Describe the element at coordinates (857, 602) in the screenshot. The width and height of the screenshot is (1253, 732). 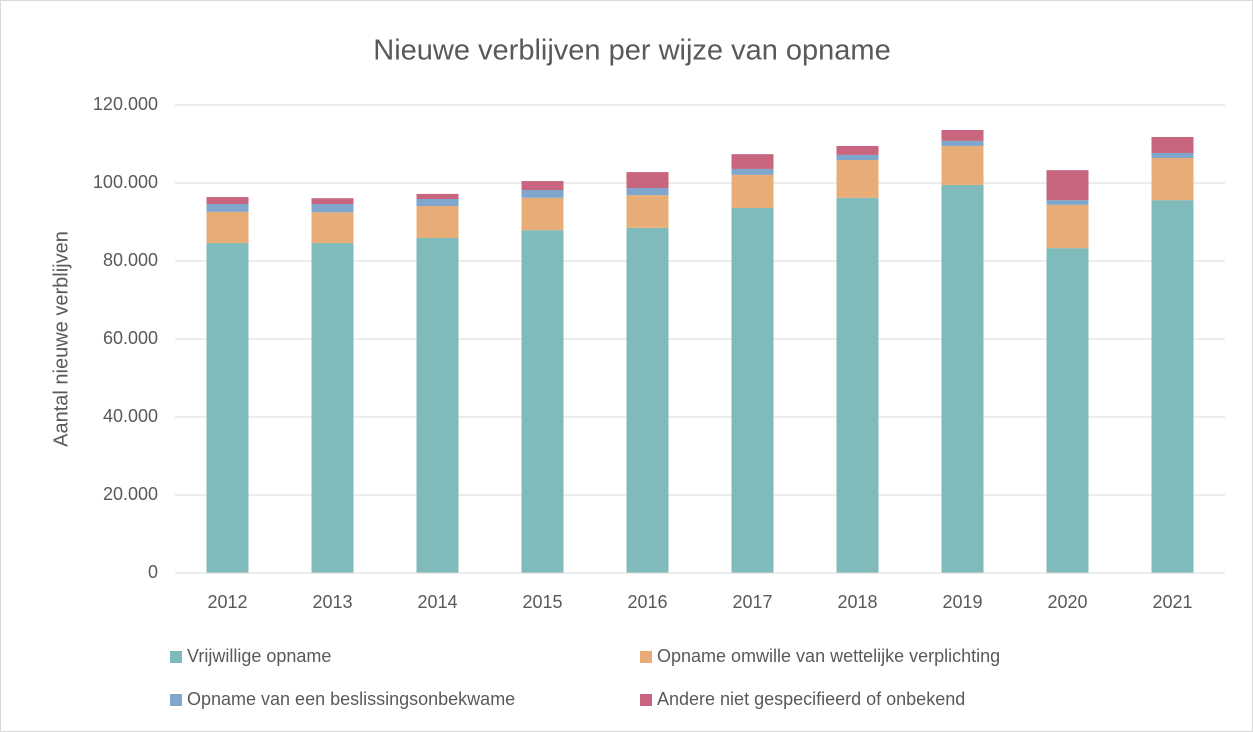
I see `x-tick-label: 2018` at that location.